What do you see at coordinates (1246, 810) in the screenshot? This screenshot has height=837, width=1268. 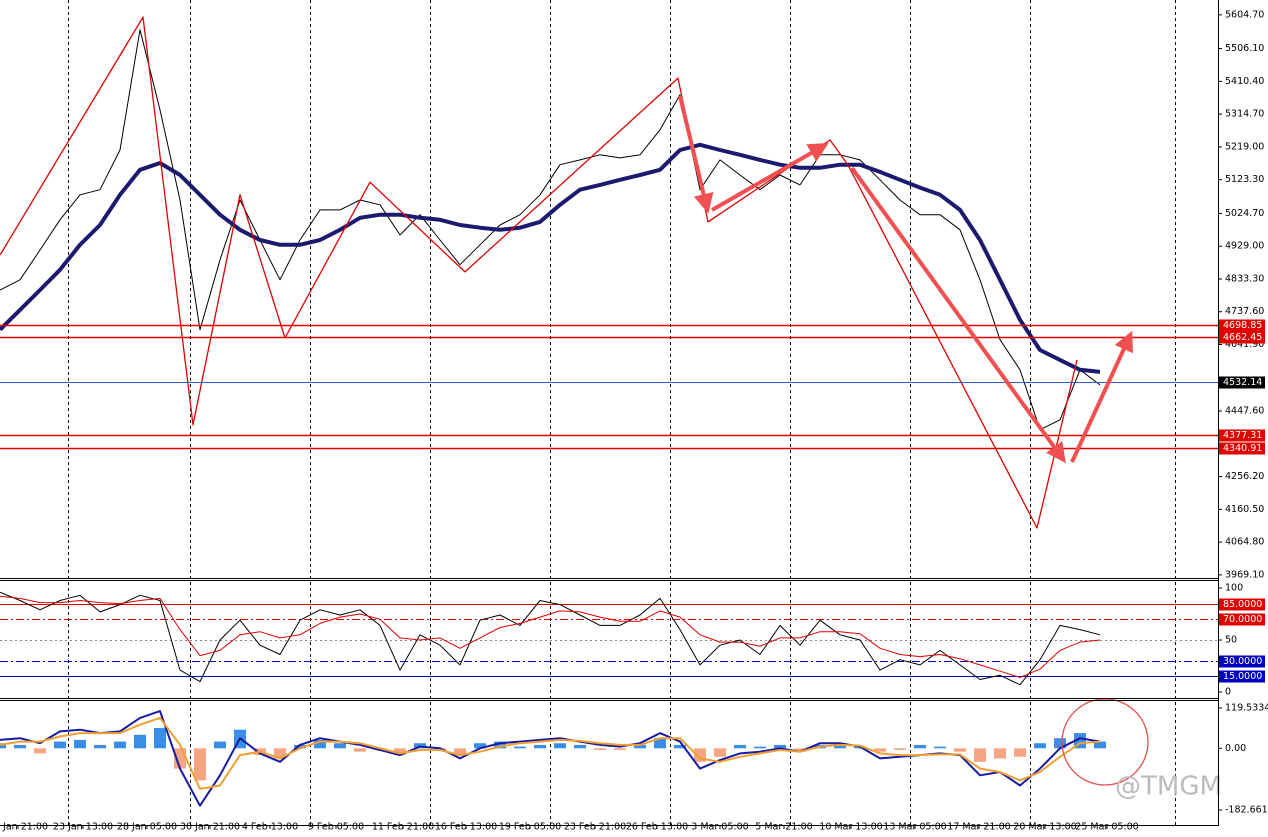 I see `y-tick-label: -182.6615` at bounding box center [1246, 810].